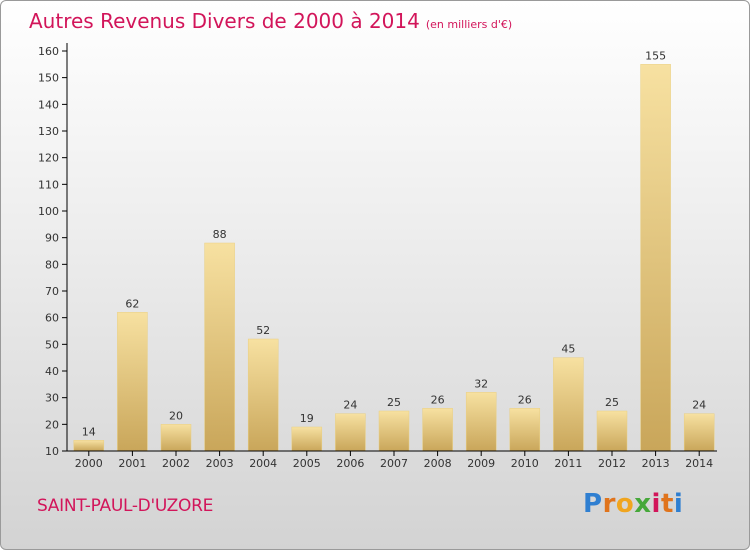 This screenshot has height=550, width=750. Describe the element at coordinates (481, 463) in the screenshot. I see `x-tick-label: 2009` at that location.